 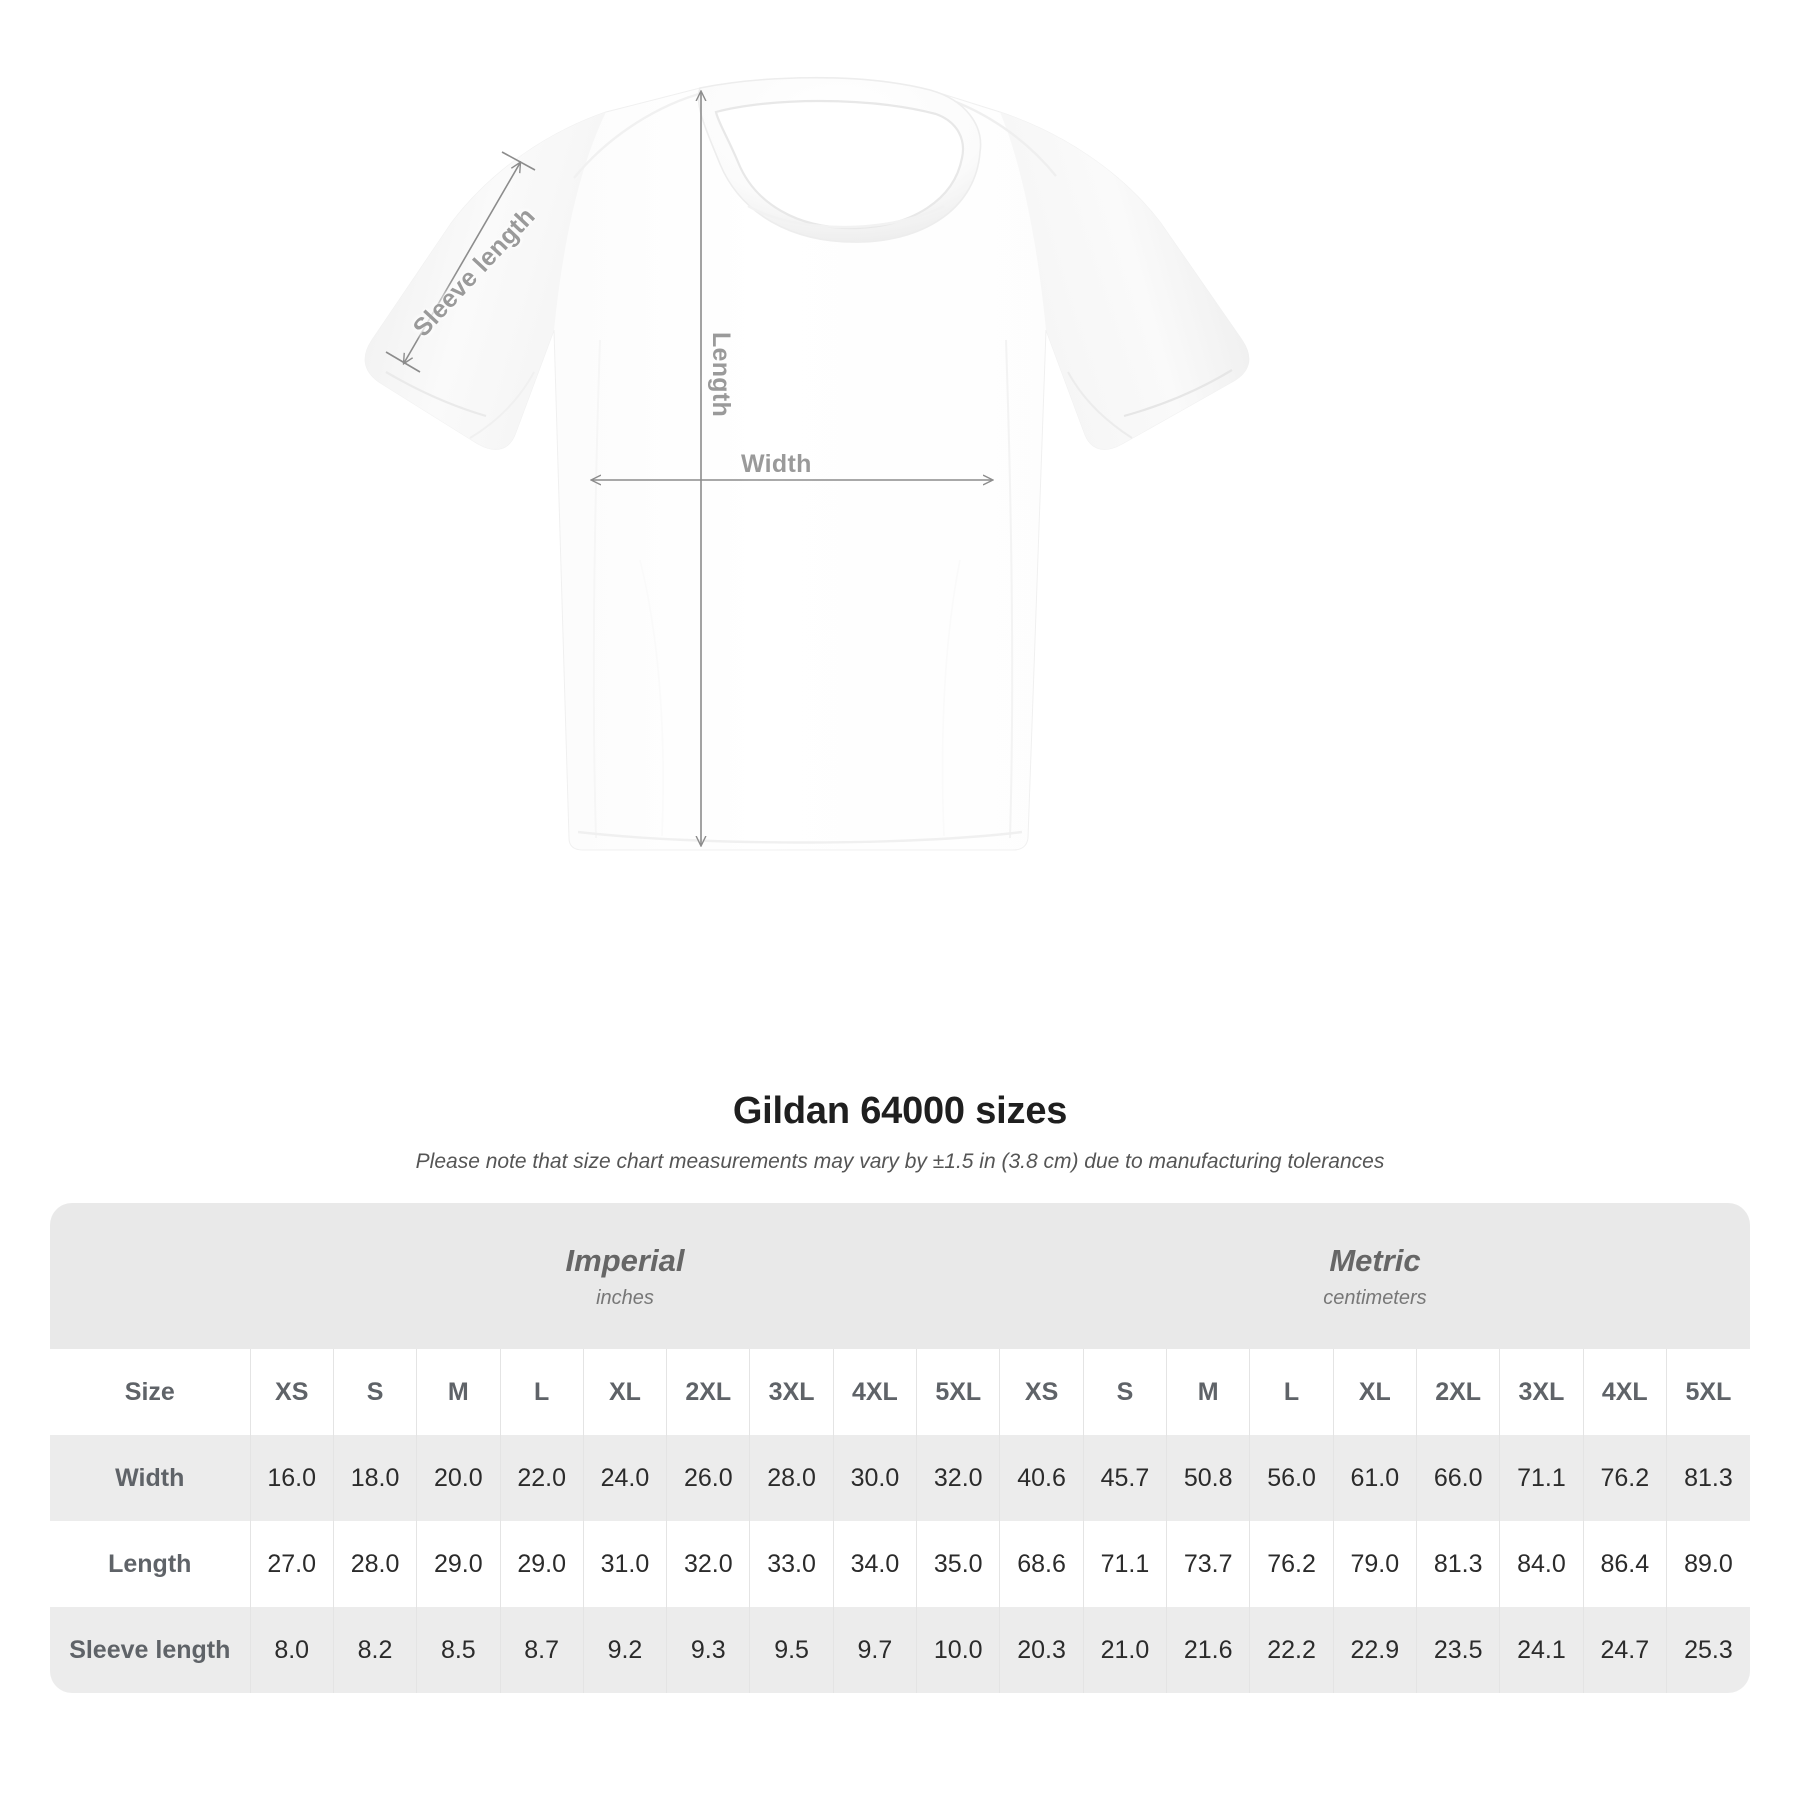 I want to click on measurement-cell: 30.0, so click(x=874, y=1478).